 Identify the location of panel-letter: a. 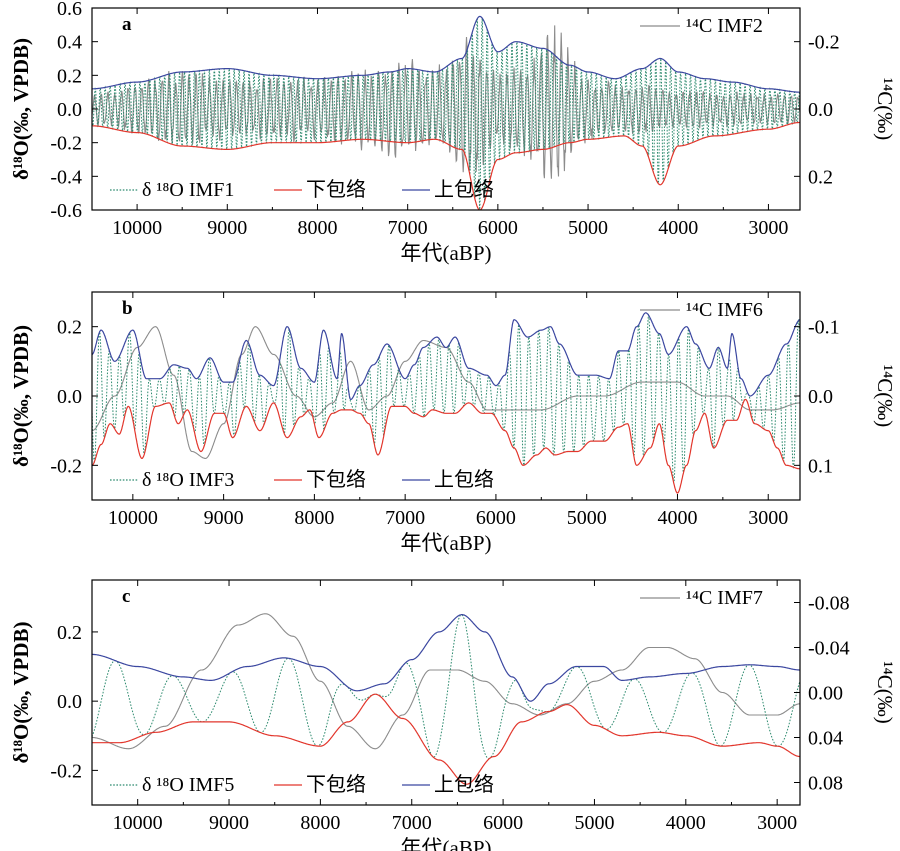
(127, 24).